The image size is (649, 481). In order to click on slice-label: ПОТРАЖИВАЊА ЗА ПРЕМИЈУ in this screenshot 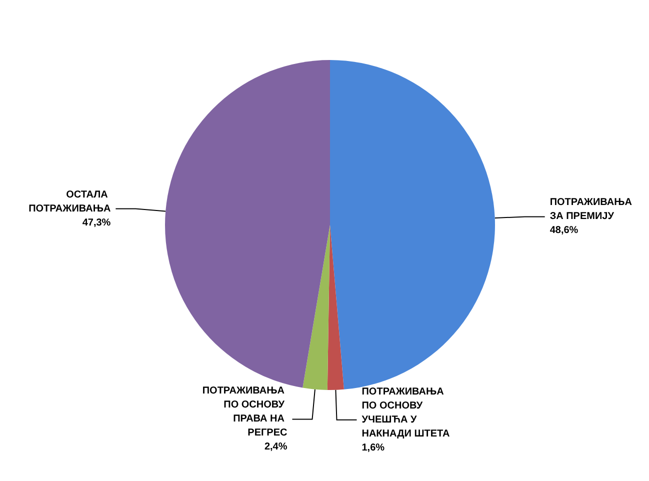, I will do `click(592, 209)`.